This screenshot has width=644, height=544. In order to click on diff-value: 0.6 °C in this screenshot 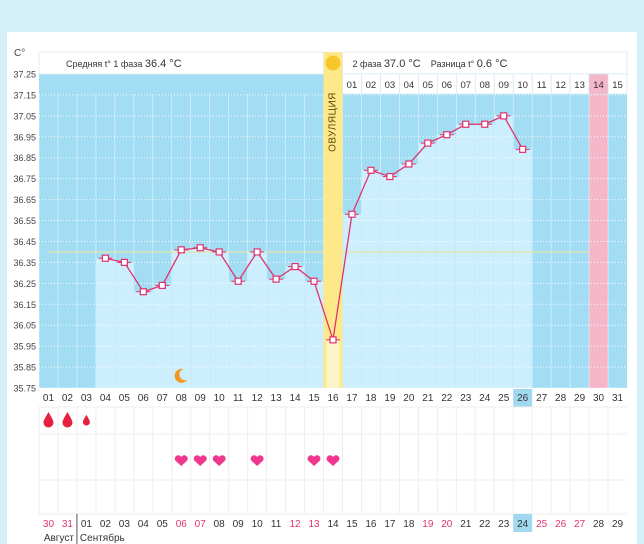, I will do `click(492, 64)`.